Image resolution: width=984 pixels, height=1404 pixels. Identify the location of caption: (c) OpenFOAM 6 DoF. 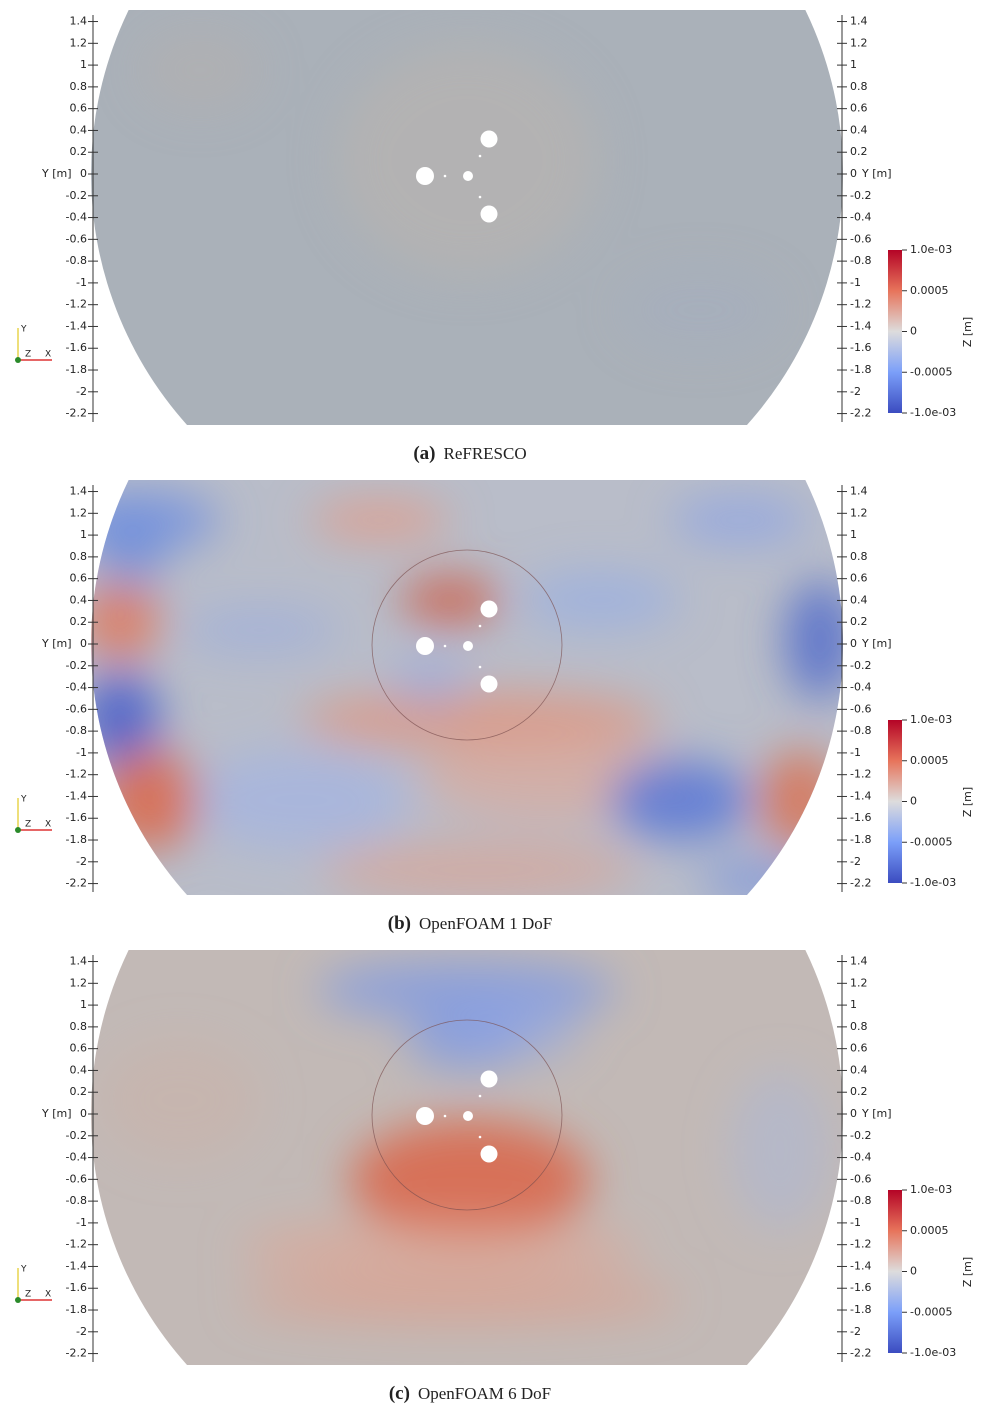
(470, 1393).